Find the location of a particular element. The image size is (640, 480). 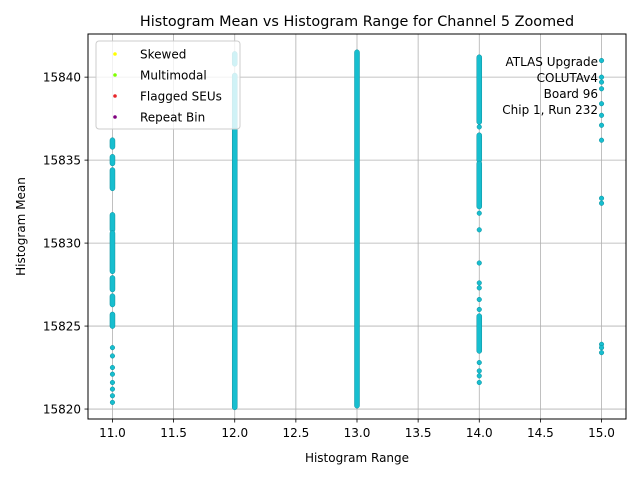

y-tick-label: 15835 is located at coordinates (62, 160).